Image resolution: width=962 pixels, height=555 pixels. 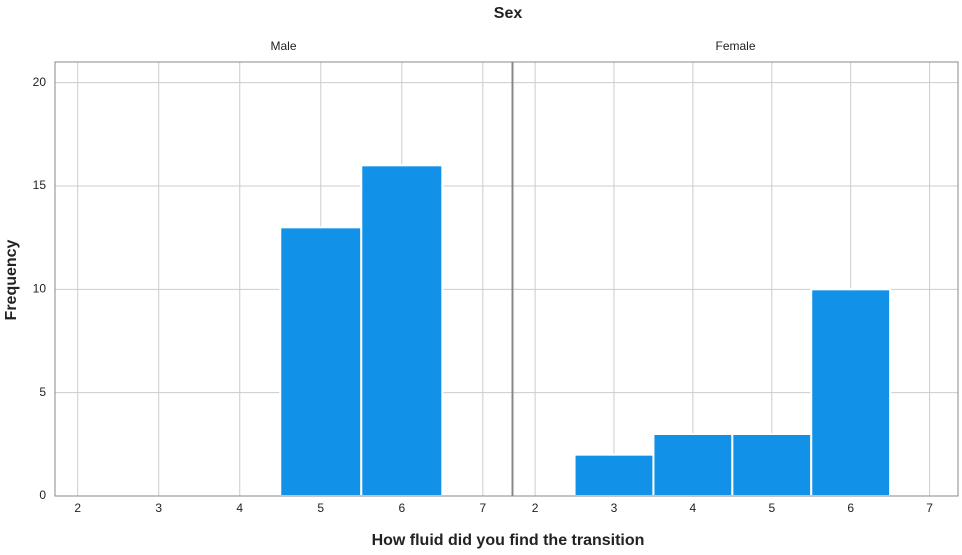 I want to click on y-tick-label: 0, so click(x=42, y=495).